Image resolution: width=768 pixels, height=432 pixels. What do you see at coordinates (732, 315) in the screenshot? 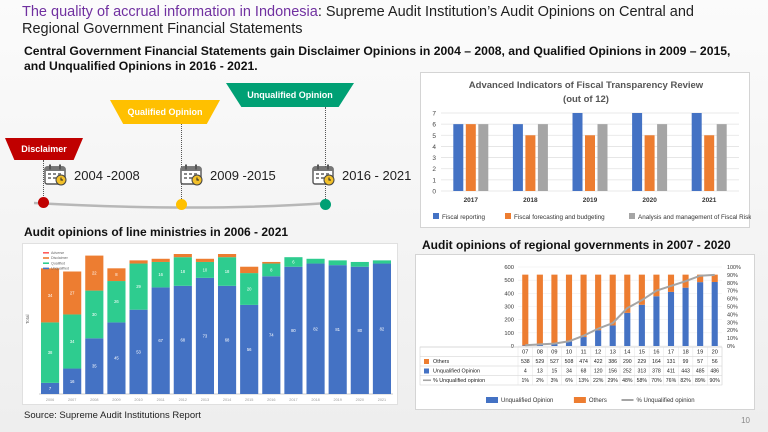
I see `y2-tick-label: 40%` at bounding box center [732, 315].